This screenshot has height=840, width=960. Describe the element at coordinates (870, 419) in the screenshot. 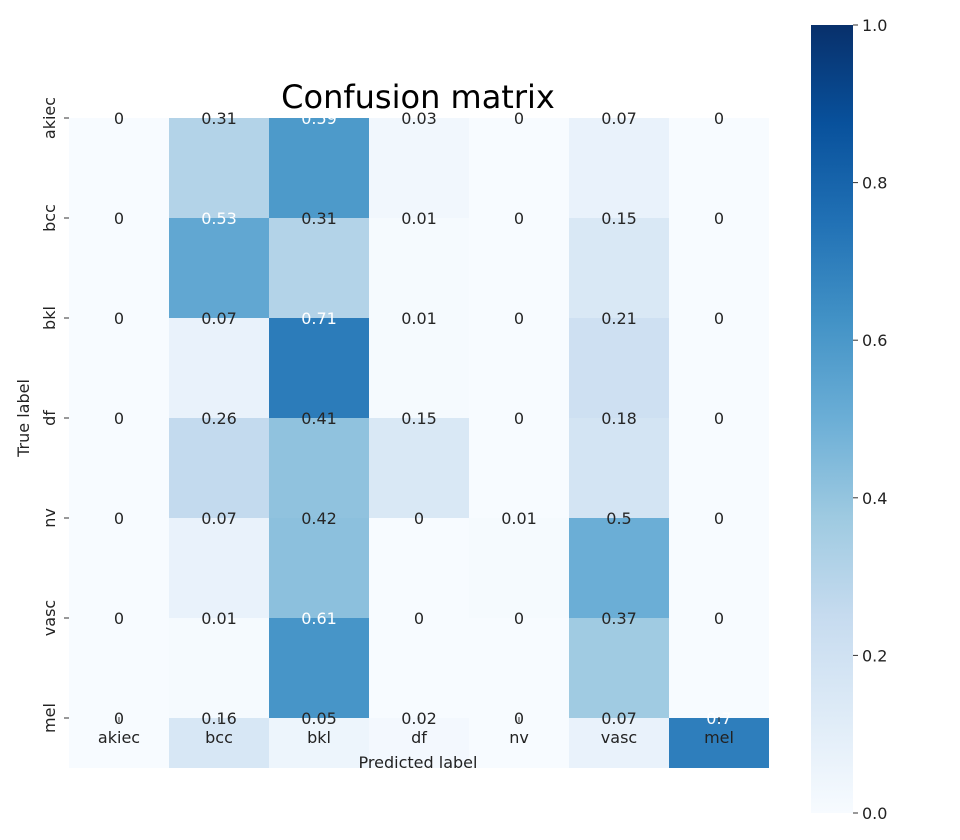

I see `colorbar-ticks: 0.0 0.2 0.4 0.6 0.8 1.0` at that location.